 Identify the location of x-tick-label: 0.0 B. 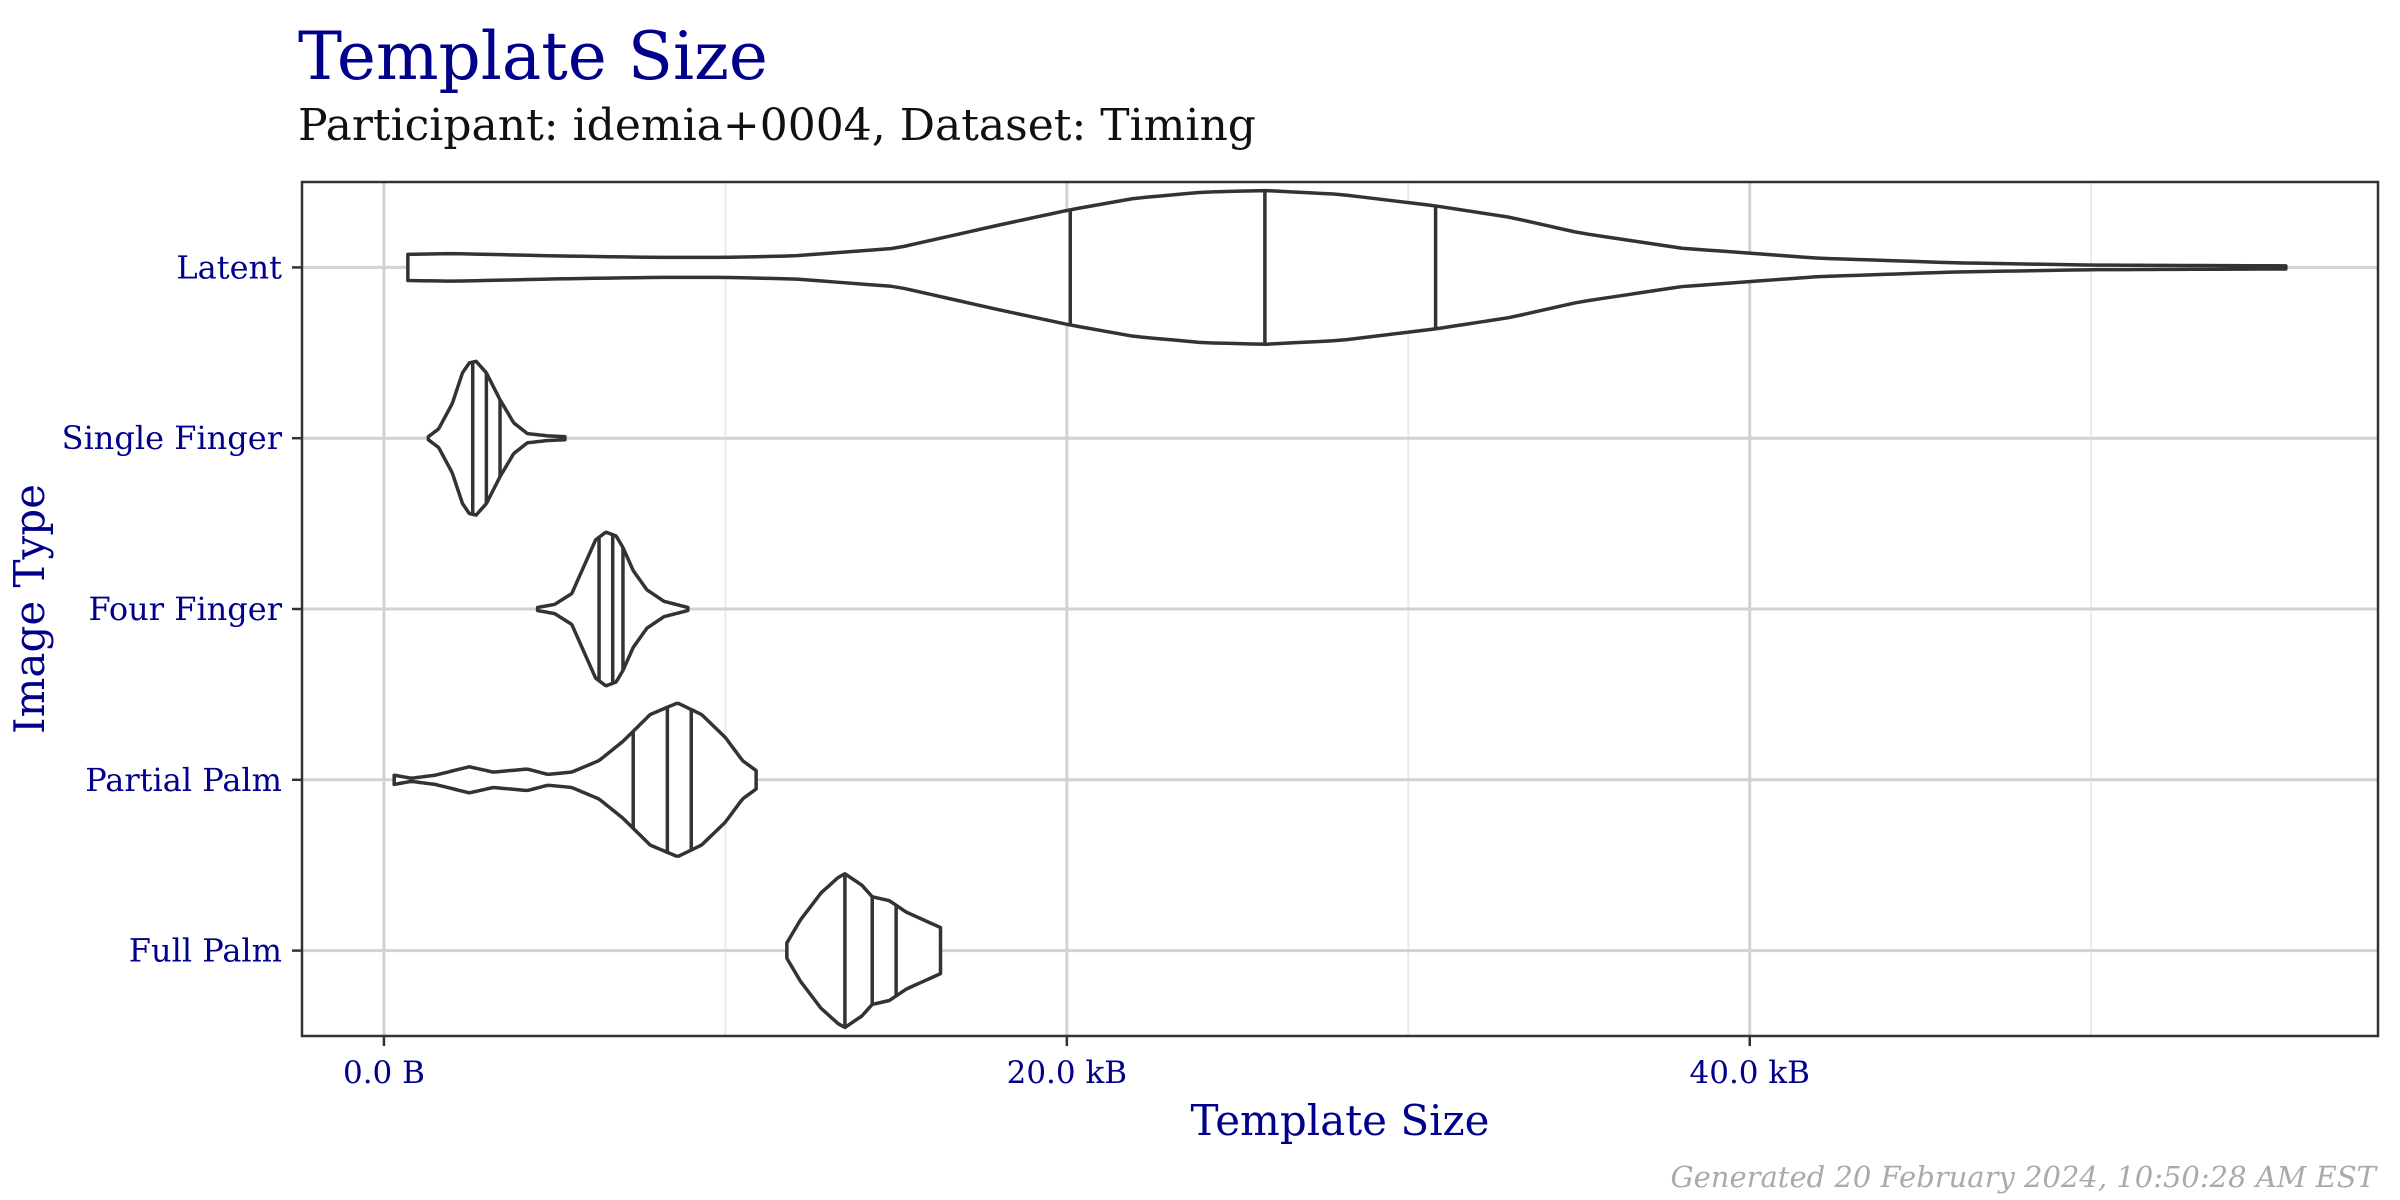
(384, 1073).